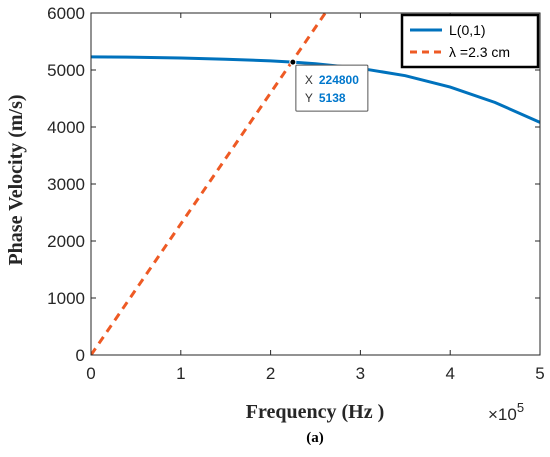 The width and height of the screenshot is (550, 457). Describe the element at coordinates (66, 13) in the screenshot. I see `y-tick-label: 6000` at that location.